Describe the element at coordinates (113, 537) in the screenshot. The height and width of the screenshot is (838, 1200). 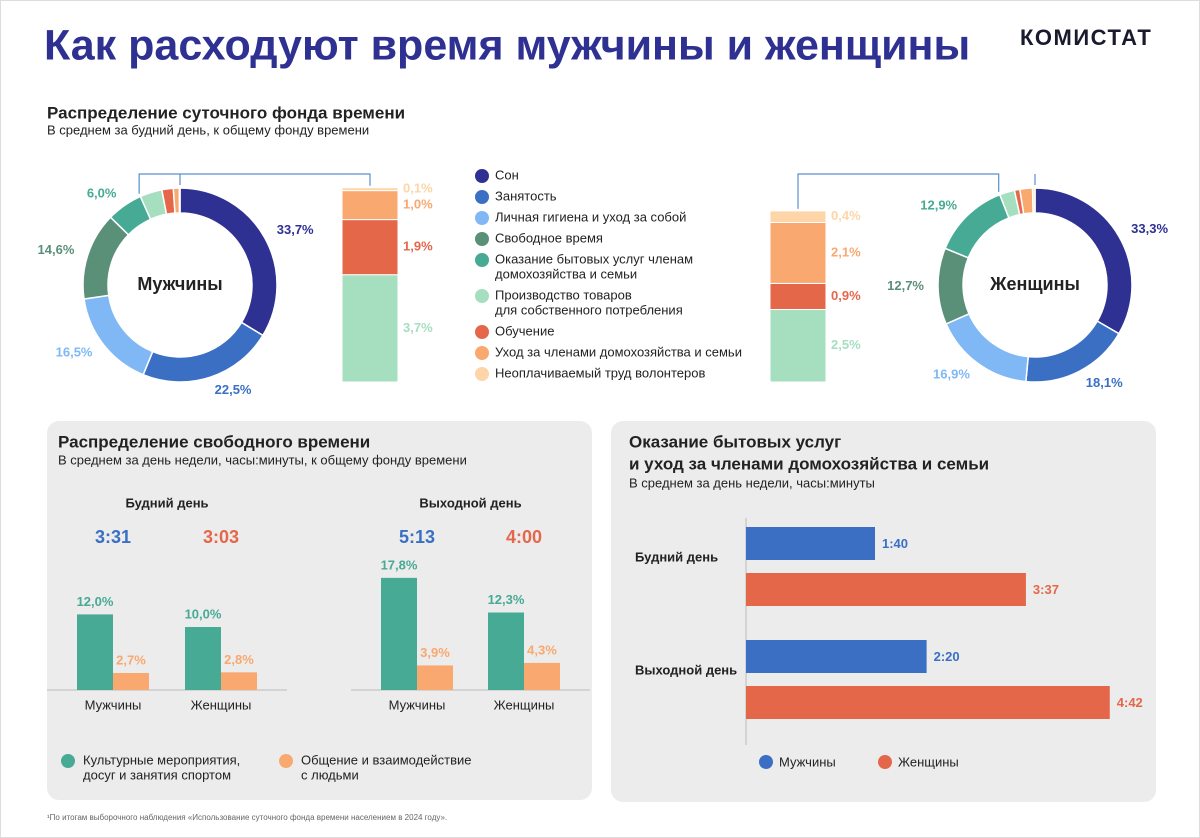
I see `total-label: 3:31` at that location.